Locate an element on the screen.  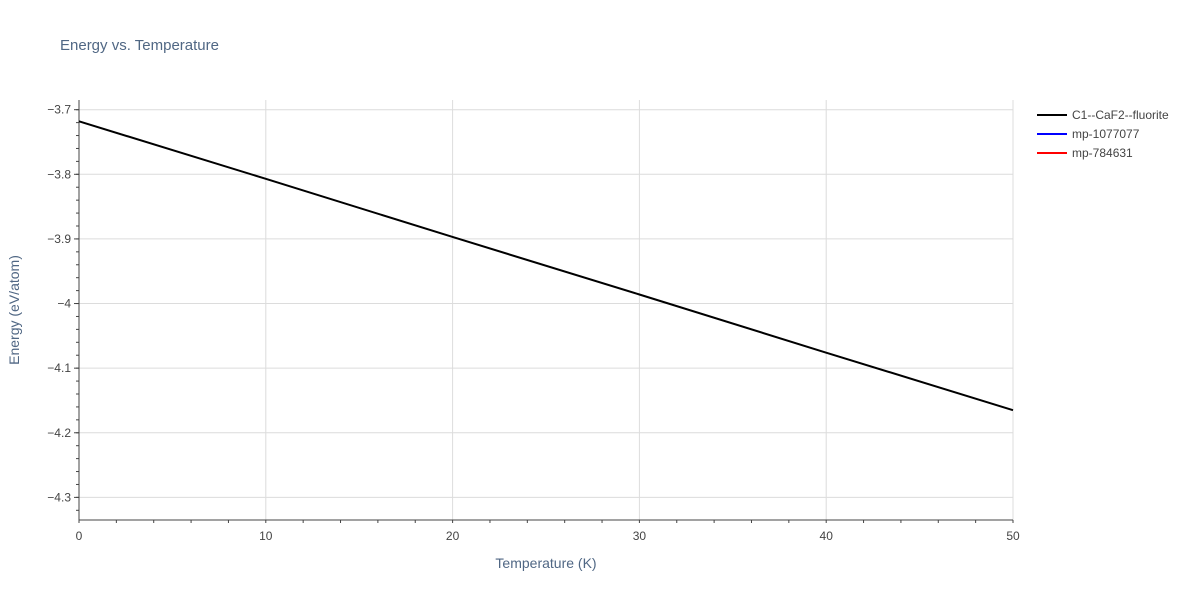
y-tick-label: −4.1 is located at coordinates (59, 368).